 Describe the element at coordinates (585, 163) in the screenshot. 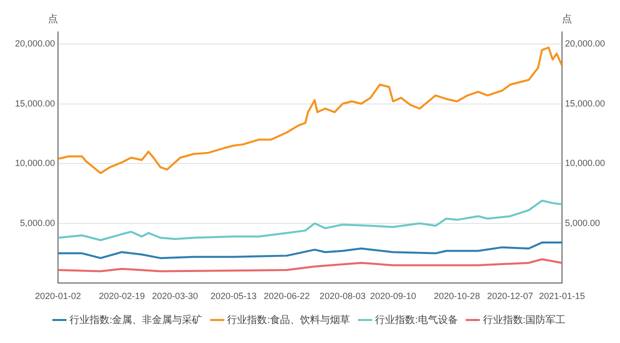

I see `y2-tick-label: 10,000.00` at that location.